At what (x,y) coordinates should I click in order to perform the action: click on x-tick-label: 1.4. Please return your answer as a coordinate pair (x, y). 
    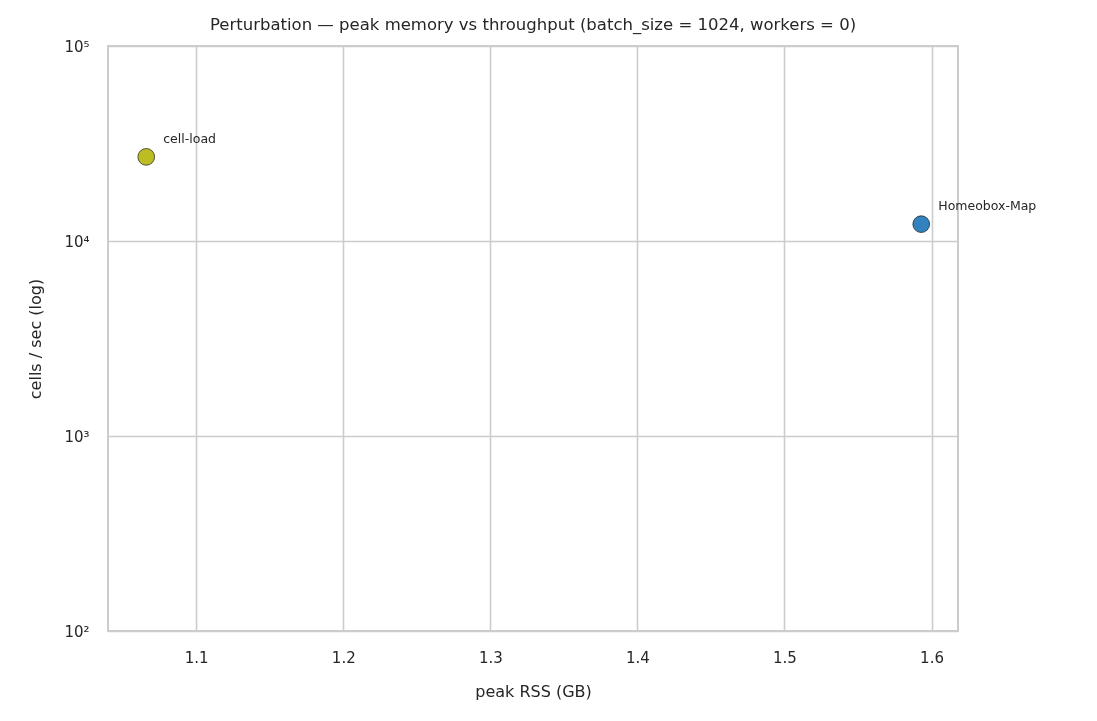
    Looking at the image, I should click on (637, 657).